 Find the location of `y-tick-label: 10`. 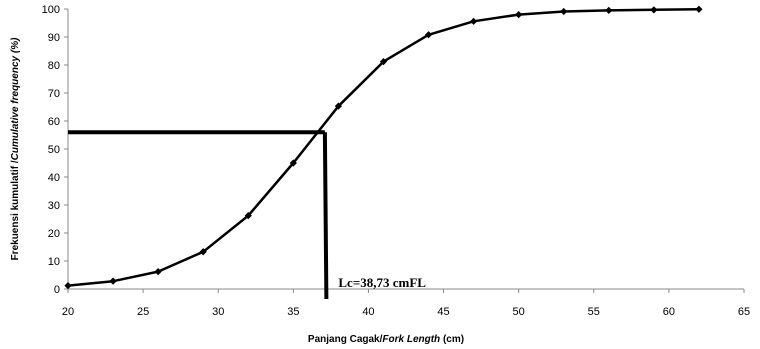

y-tick-label: 10 is located at coordinates (54, 262).